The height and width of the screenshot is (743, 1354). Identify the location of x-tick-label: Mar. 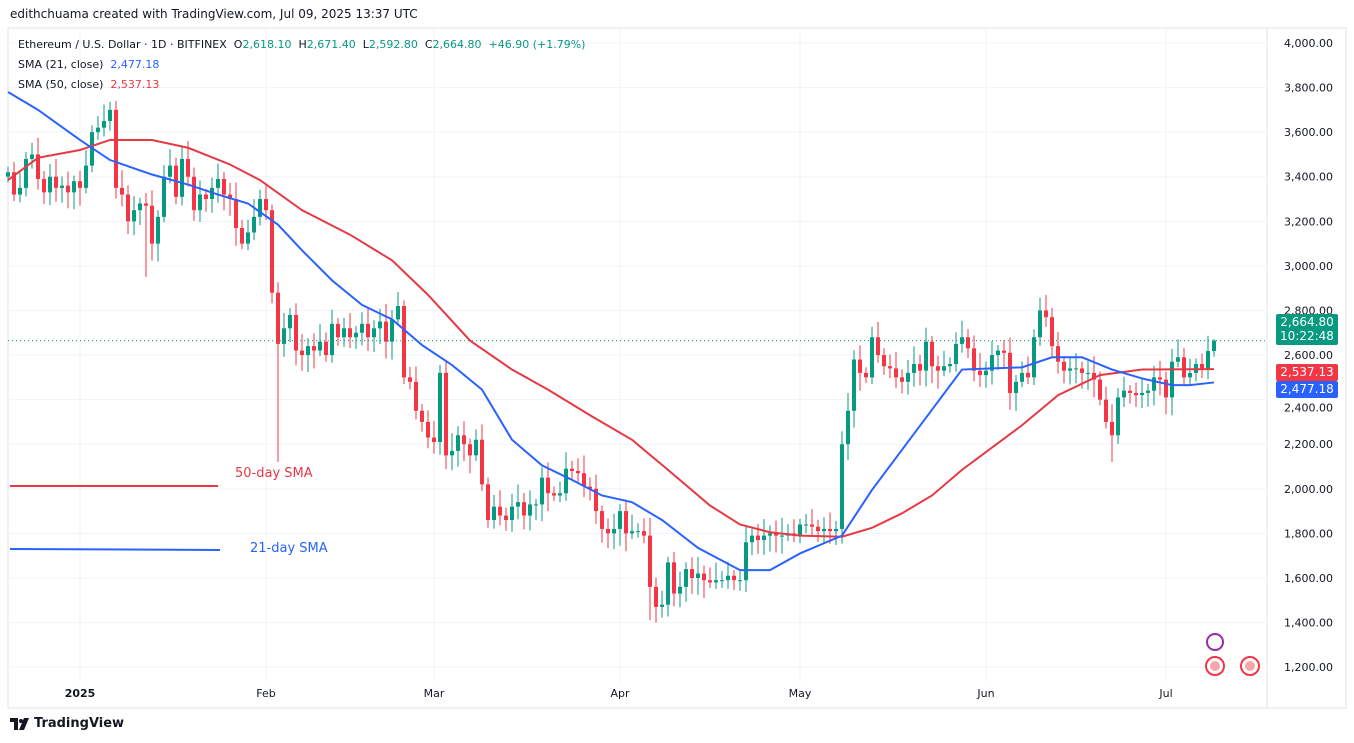
(434, 693).